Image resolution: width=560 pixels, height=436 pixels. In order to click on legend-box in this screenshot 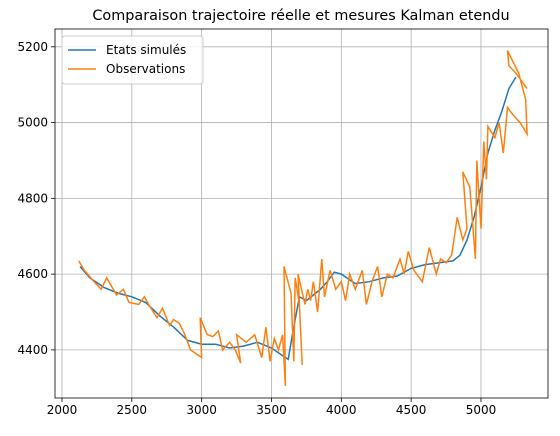, I will do `click(132, 60)`.